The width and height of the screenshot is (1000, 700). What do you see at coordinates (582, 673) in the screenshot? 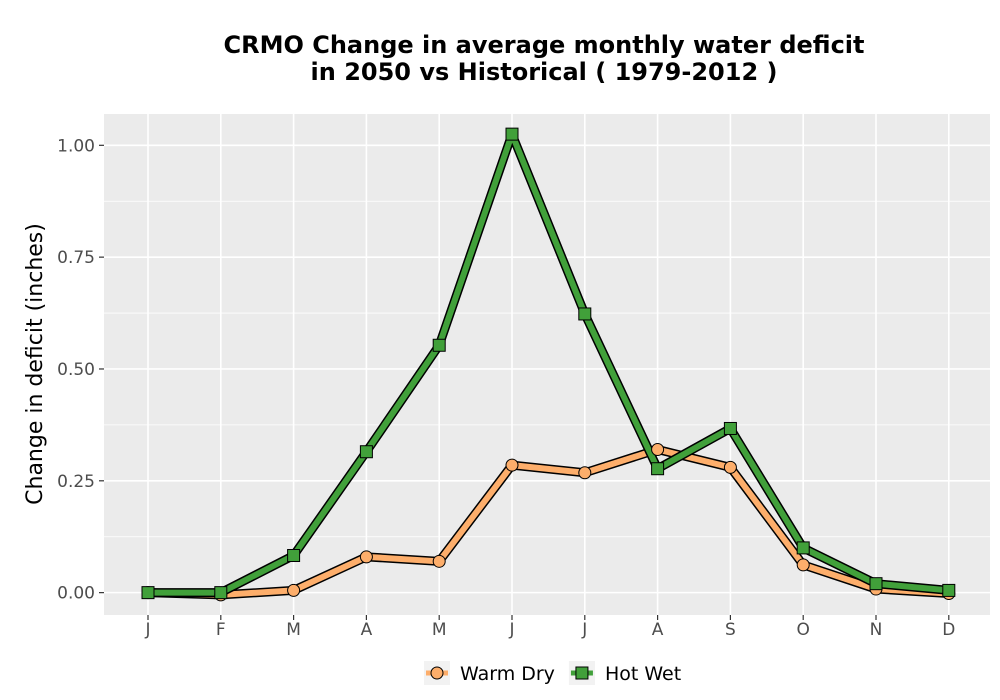
I see `legend-key-square` at bounding box center [582, 673].